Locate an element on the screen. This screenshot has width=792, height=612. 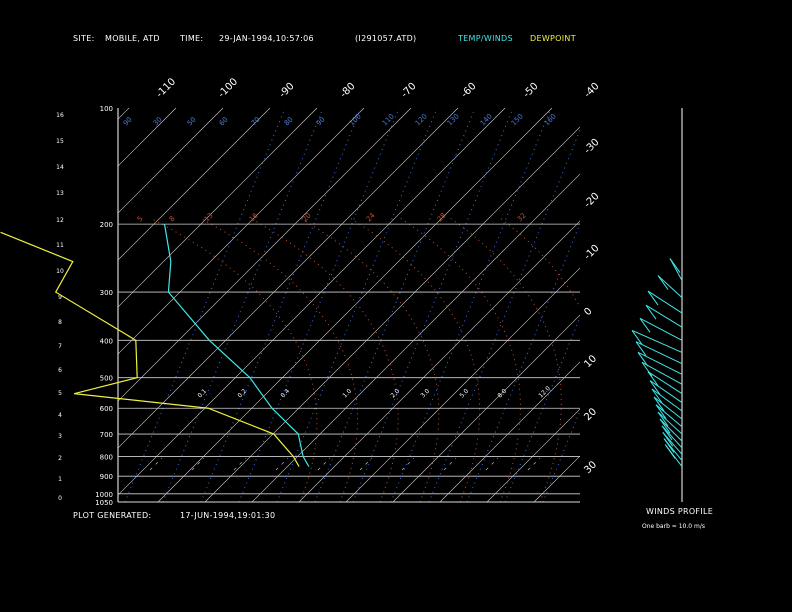
isotherm-label: -70 is located at coordinates (408, 90).